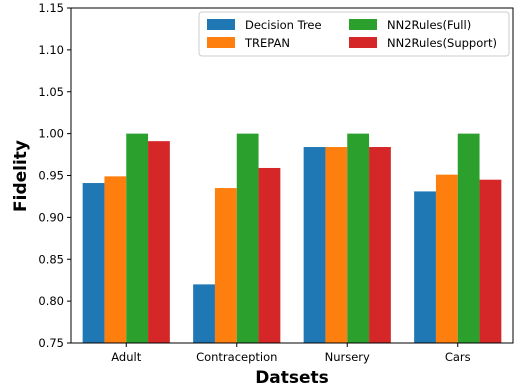  What do you see at coordinates (51, 50) in the screenshot?
I see `y-tick-label: 1.10` at bounding box center [51, 50].